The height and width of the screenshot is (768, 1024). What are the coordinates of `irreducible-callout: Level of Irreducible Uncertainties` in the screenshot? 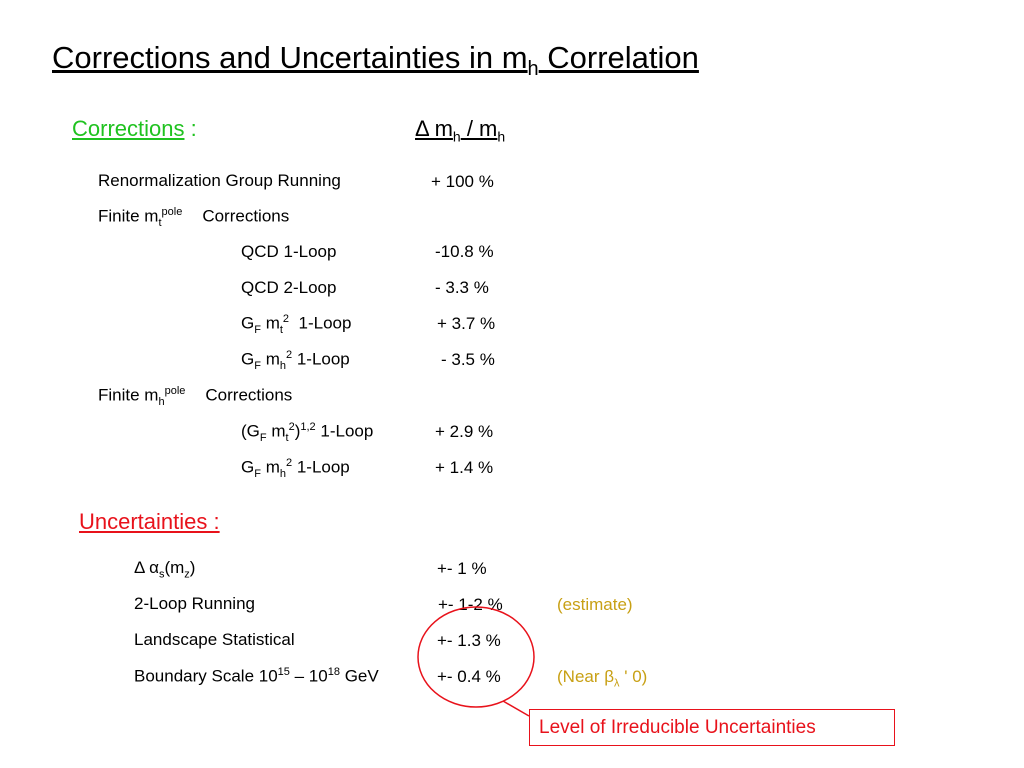 It's located at (712, 727).